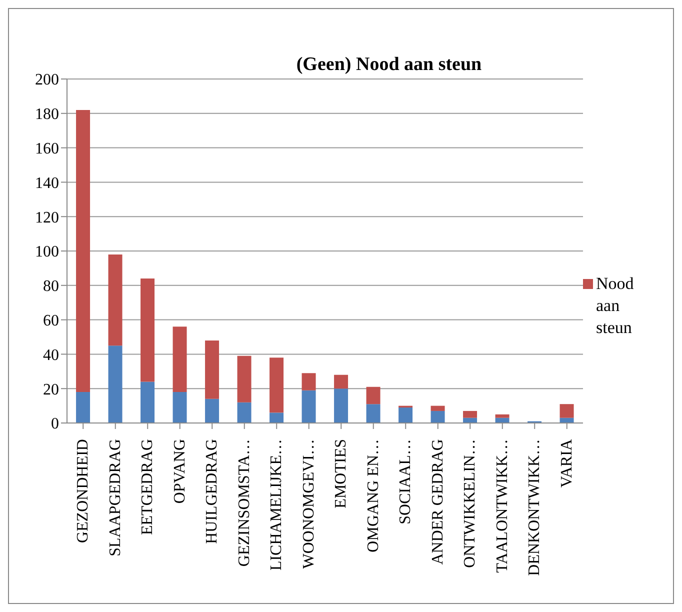 This screenshot has height=612, width=682. What do you see at coordinates (615, 306) in the screenshot?
I see `legend-label: Nood aan steun` at bounding box center [615, 306].